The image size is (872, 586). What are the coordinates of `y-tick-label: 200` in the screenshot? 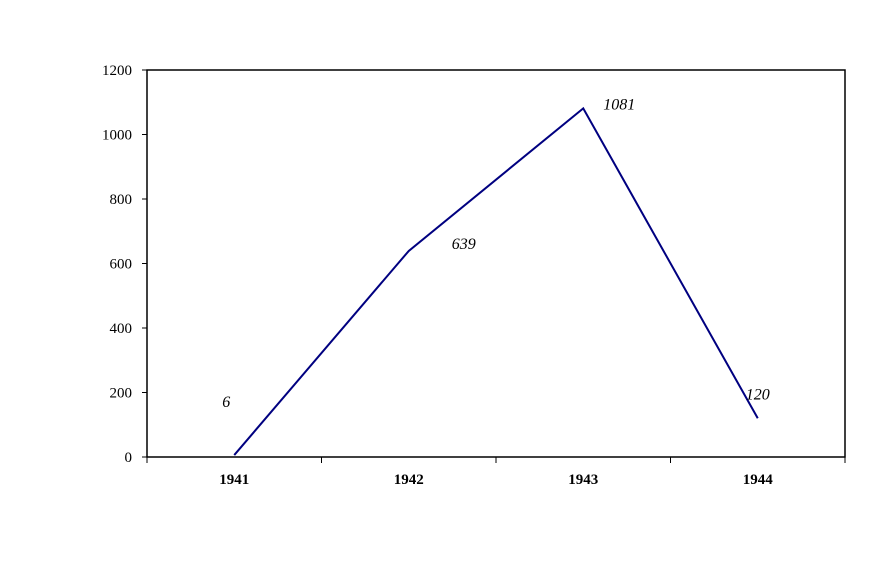 It's located at (121, 394).